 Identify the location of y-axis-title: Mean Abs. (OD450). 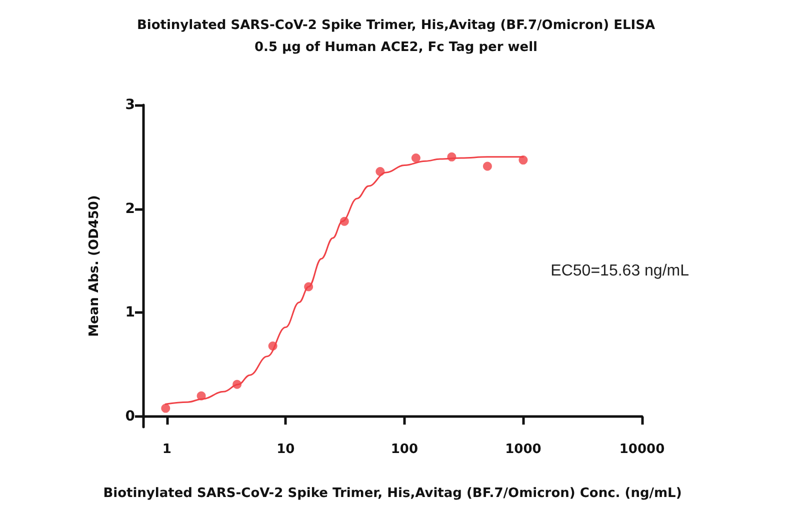
(94, 266).